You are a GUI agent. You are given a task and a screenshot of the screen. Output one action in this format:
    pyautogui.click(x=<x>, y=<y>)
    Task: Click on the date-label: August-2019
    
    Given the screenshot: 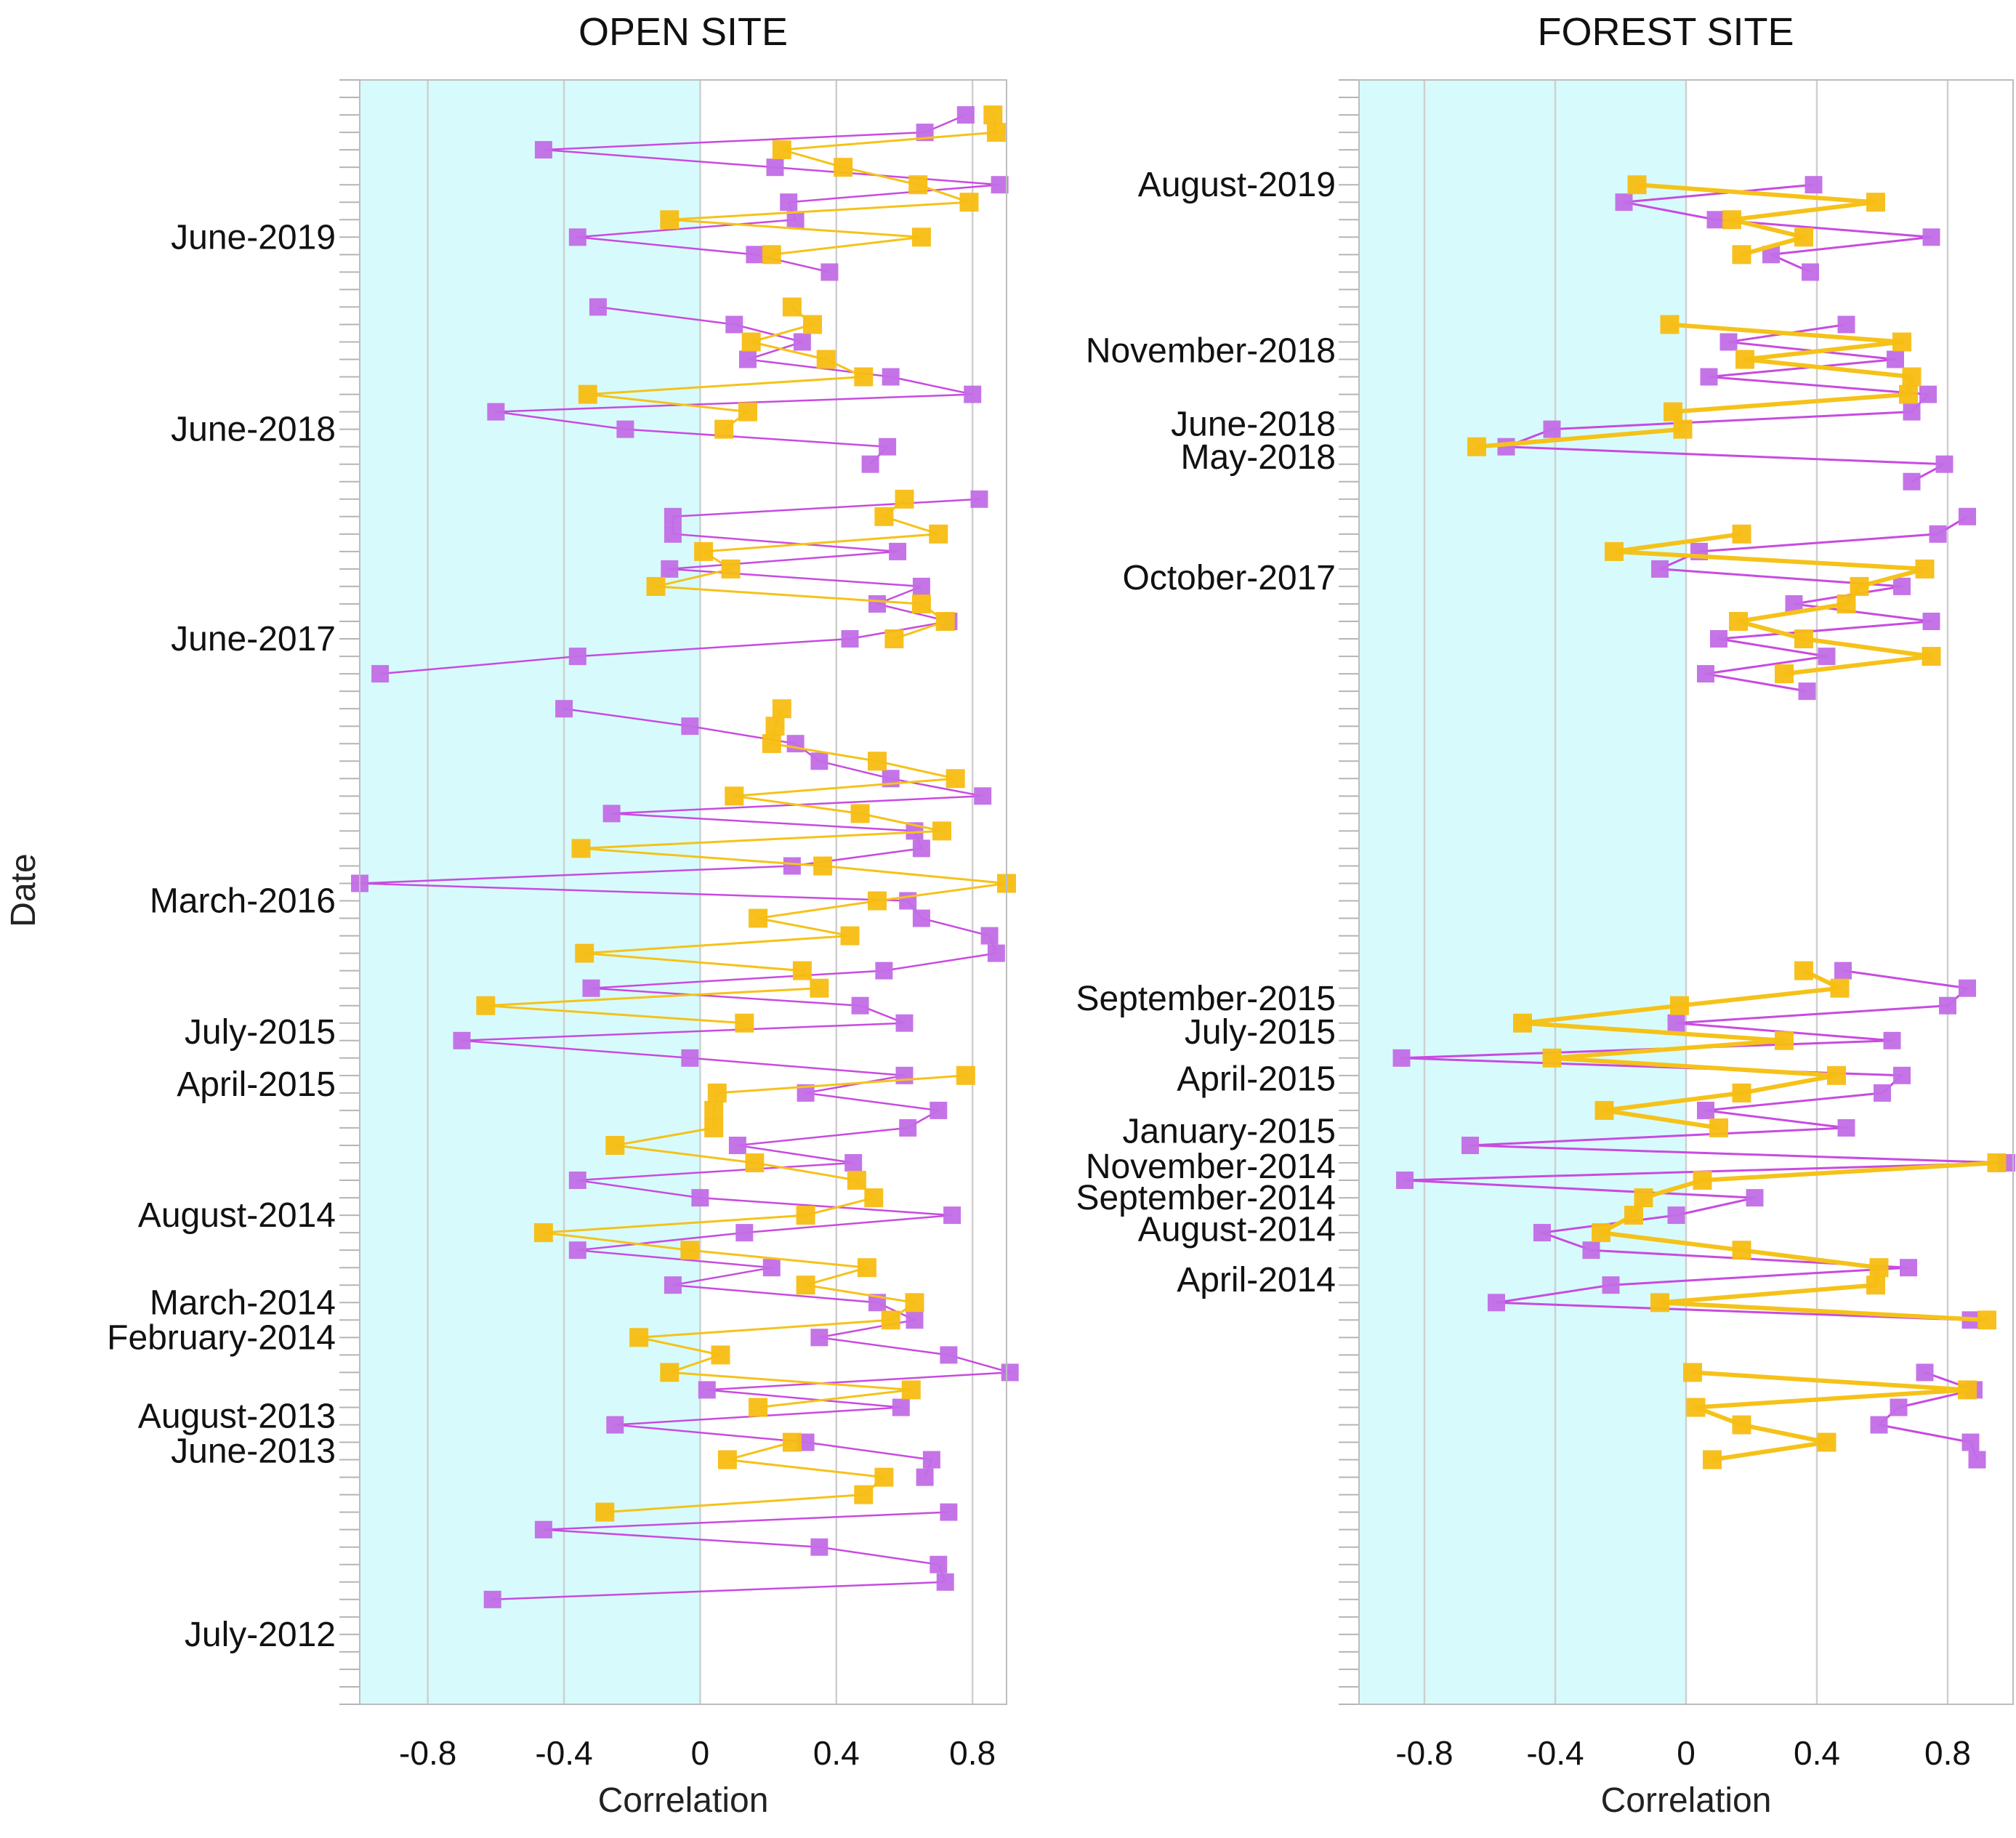 What is the action you would take?
    pyautogui.click(x=1237, y=185)
    